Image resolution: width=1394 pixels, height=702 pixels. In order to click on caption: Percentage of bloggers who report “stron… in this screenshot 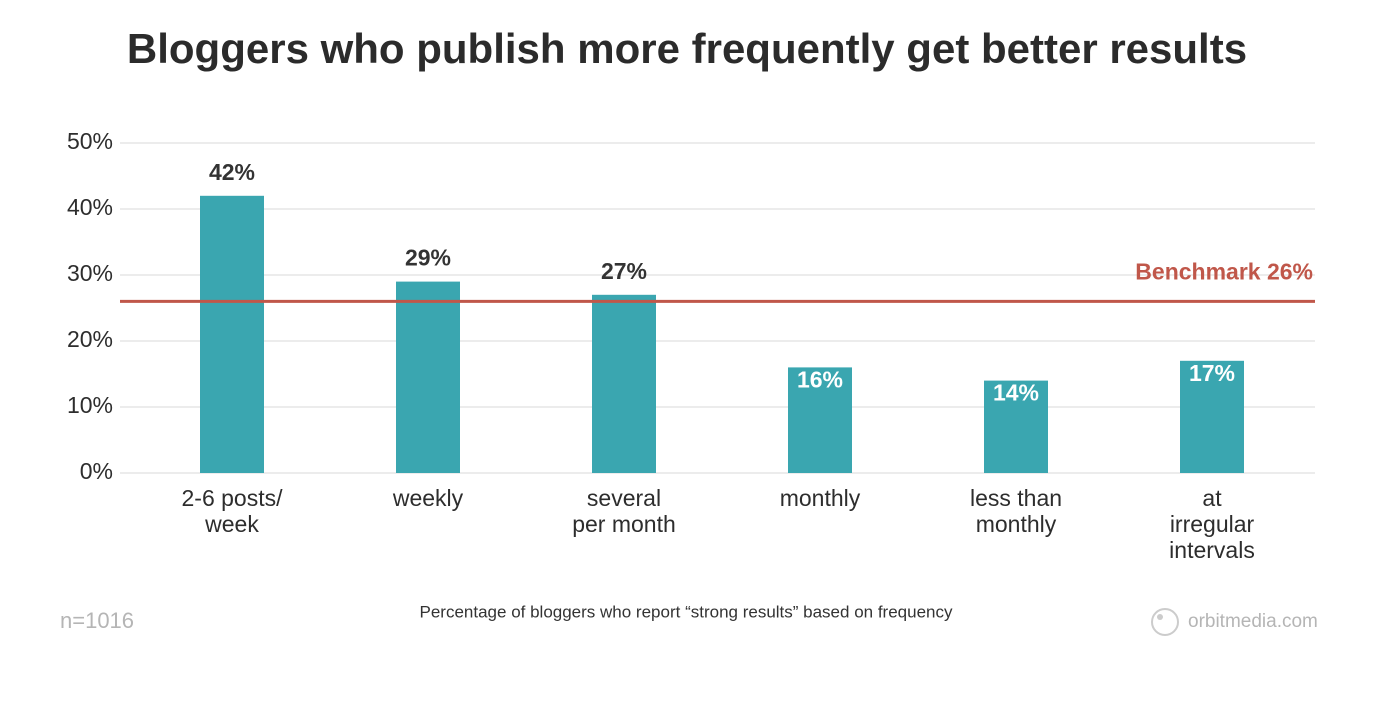, I will do `click(686, 611)`.